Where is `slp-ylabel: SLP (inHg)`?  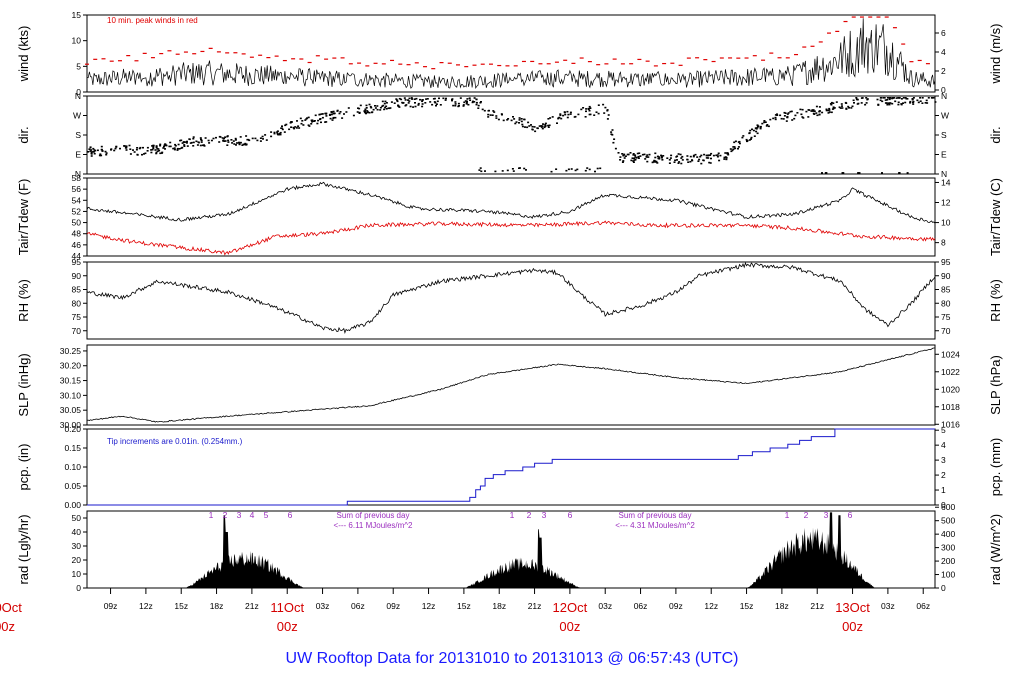
slp-ylabel: SLP (inHg) is located at coordinates (23, 384).